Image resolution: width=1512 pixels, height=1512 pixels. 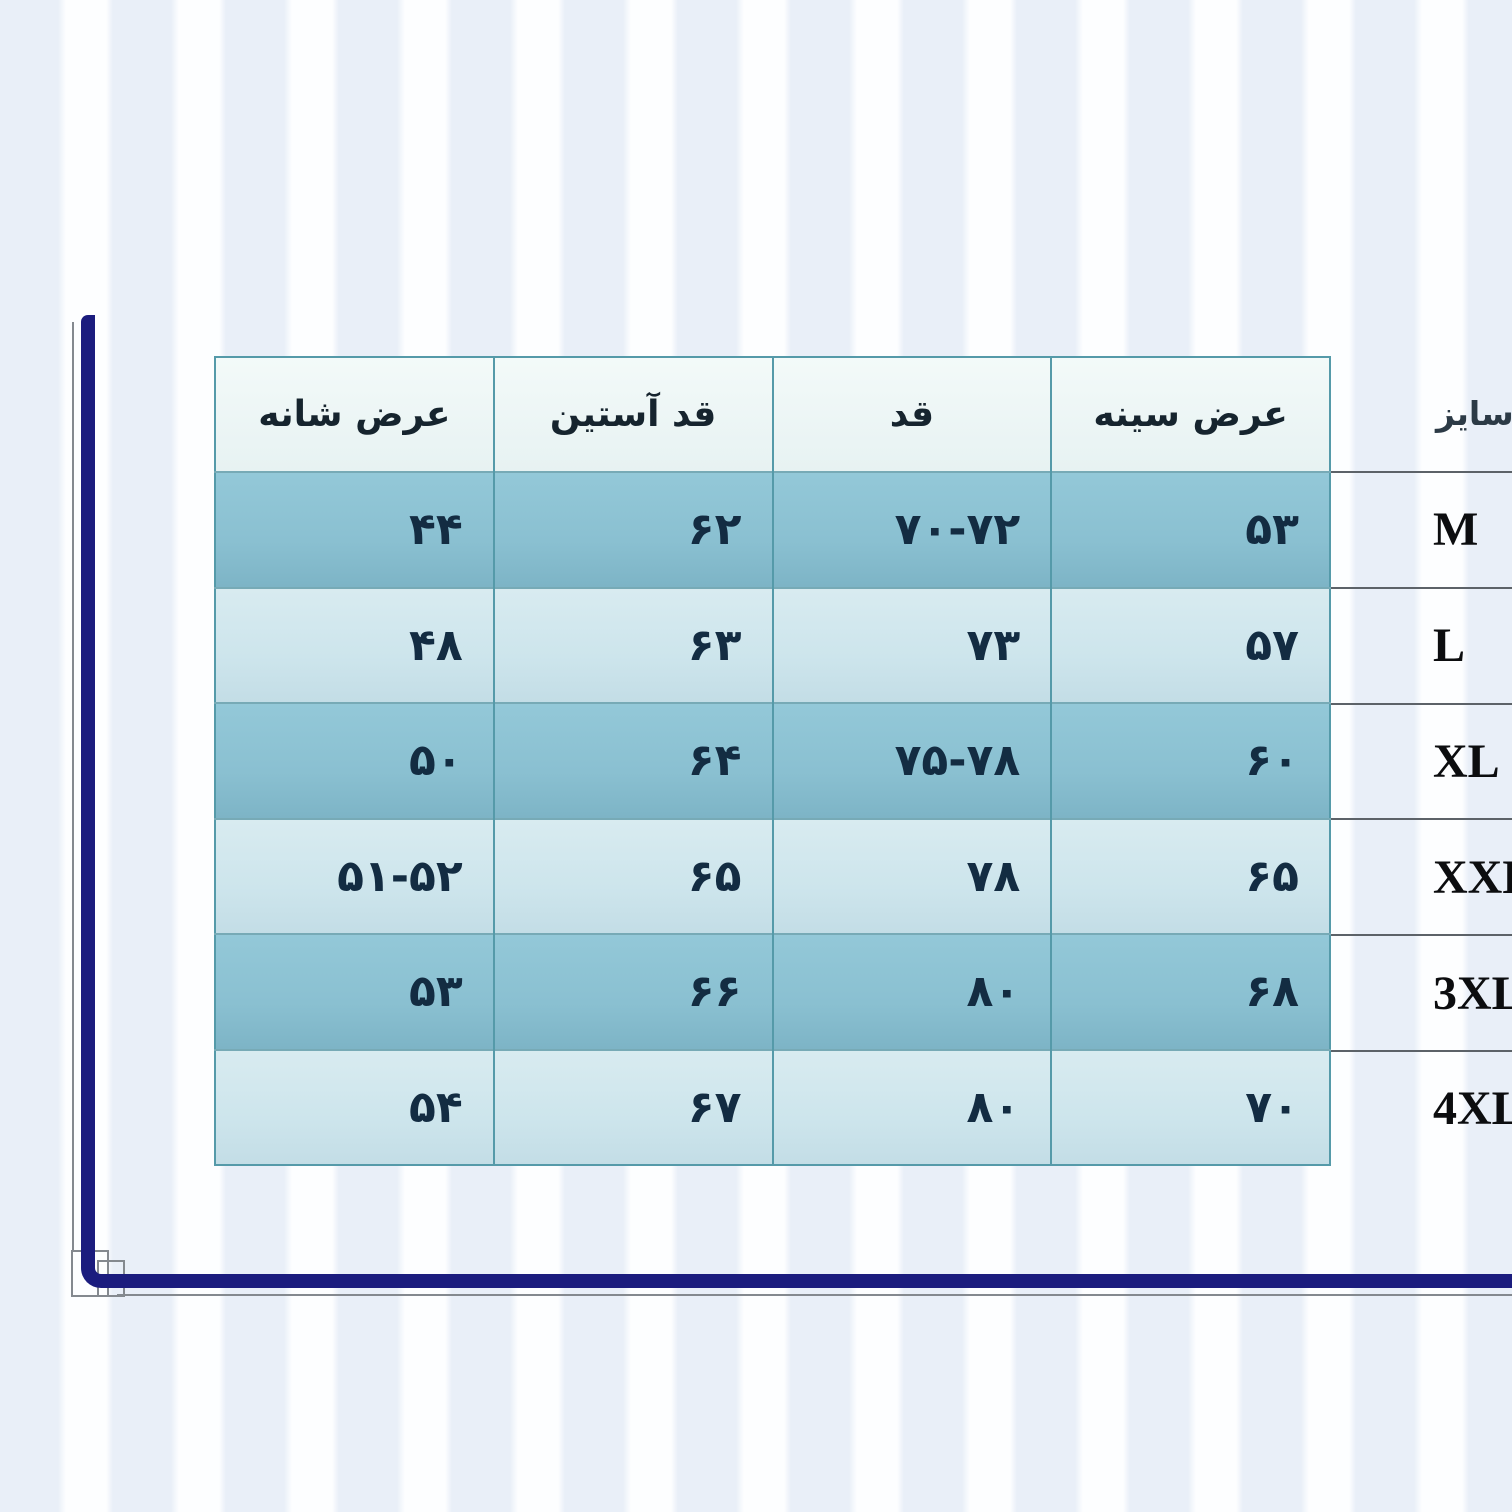 I want to click on cell-M-length: ۷۰-۷۲, so click(x=911, y=529).